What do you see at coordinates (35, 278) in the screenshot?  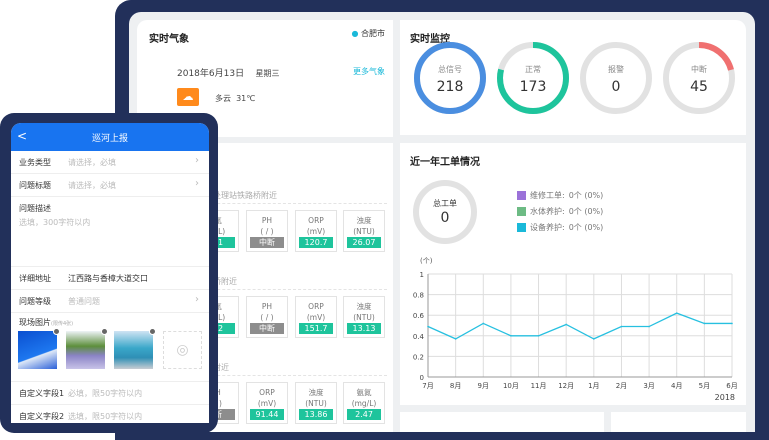 I see `field-label: 详细地址` at bounding box center [35, 278].